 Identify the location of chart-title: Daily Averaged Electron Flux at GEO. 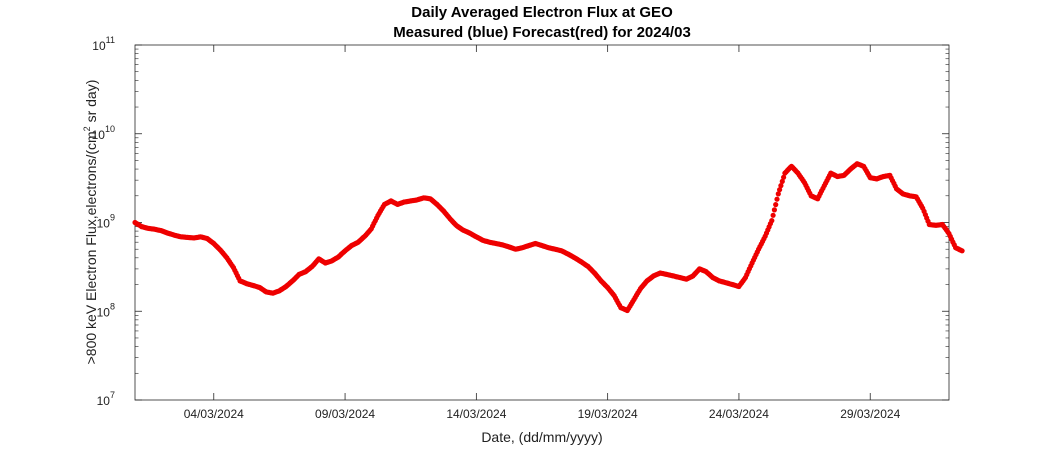
(542, 12).